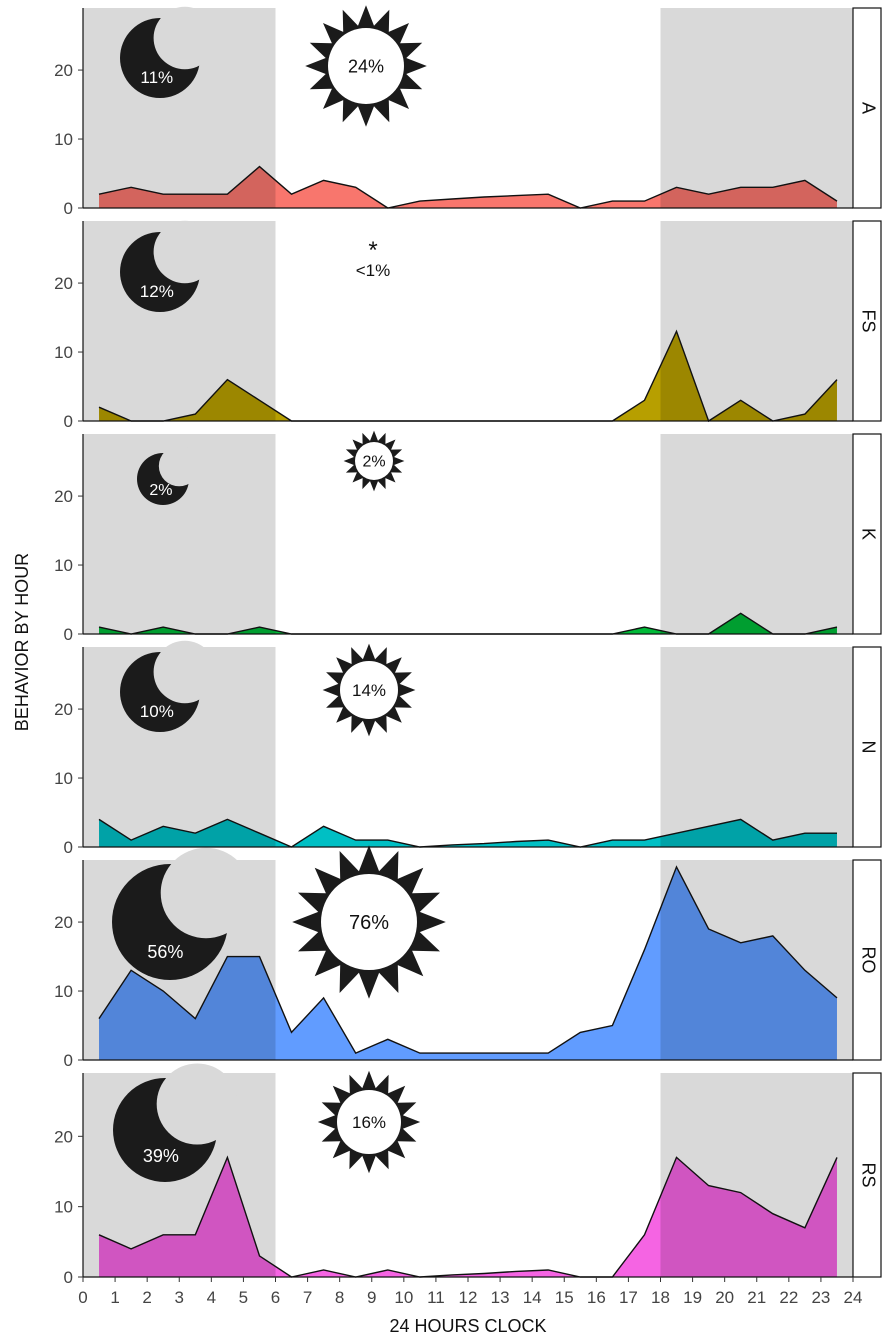 This screenshot has height=1342, width=885. Describe the element at coordinates (532, 1297) in the screenshot. I see `x-tick-label: 14` at that location.